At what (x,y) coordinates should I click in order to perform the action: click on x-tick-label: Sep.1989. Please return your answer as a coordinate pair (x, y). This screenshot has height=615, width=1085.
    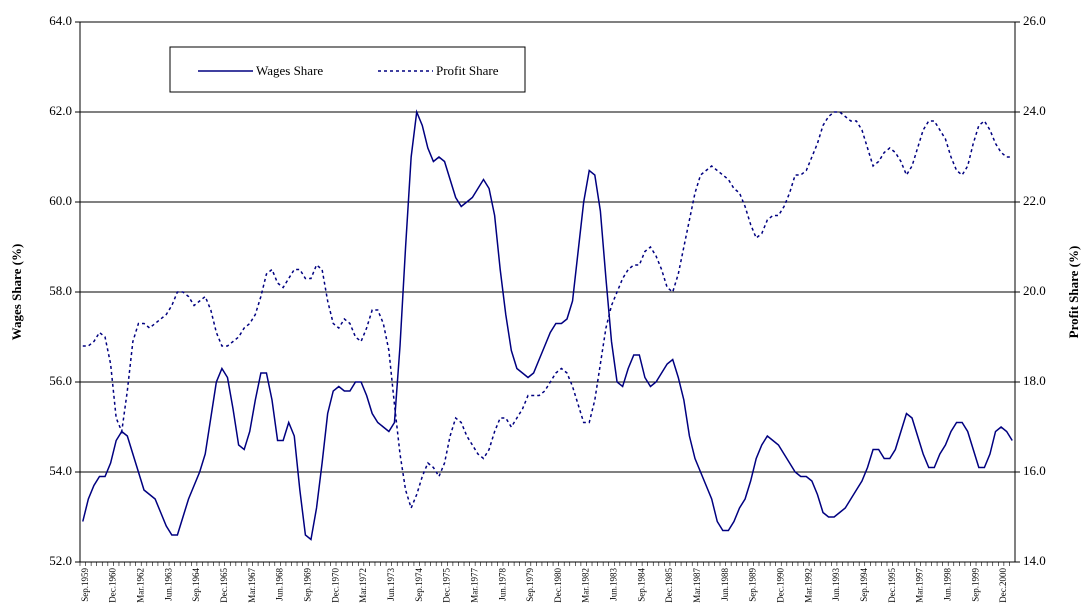
    Looking at the image, I should click on (753, 585).